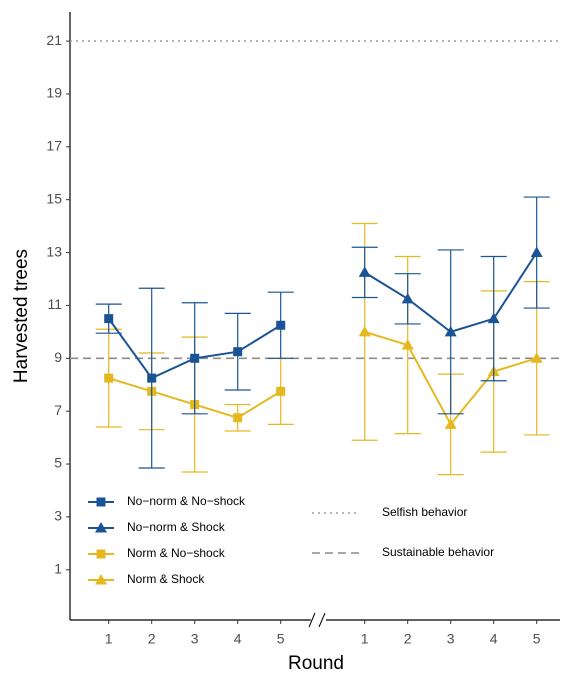 Image resolution: width=566 pixels, height=679 pixels. I want to click on y-tick-label: 17, so click(54, 146).